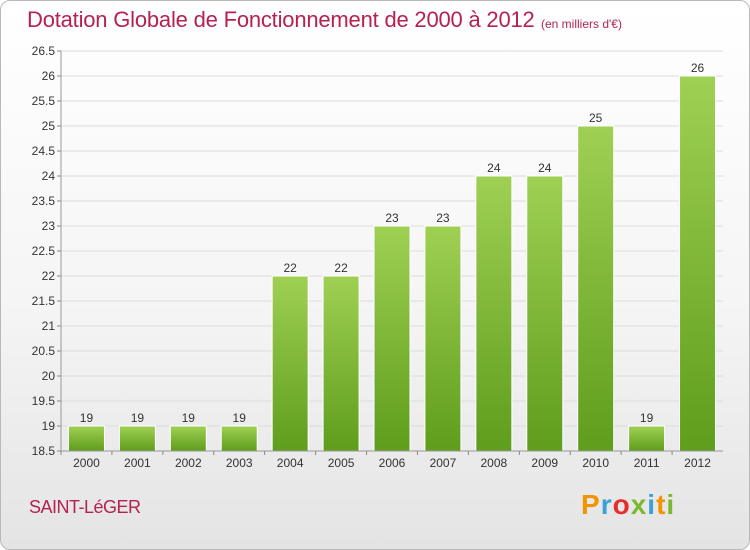 Image resolution: width=750 pixels, height=550 pixels. I want to click on y-tick-label: 20, so click(49, 376).